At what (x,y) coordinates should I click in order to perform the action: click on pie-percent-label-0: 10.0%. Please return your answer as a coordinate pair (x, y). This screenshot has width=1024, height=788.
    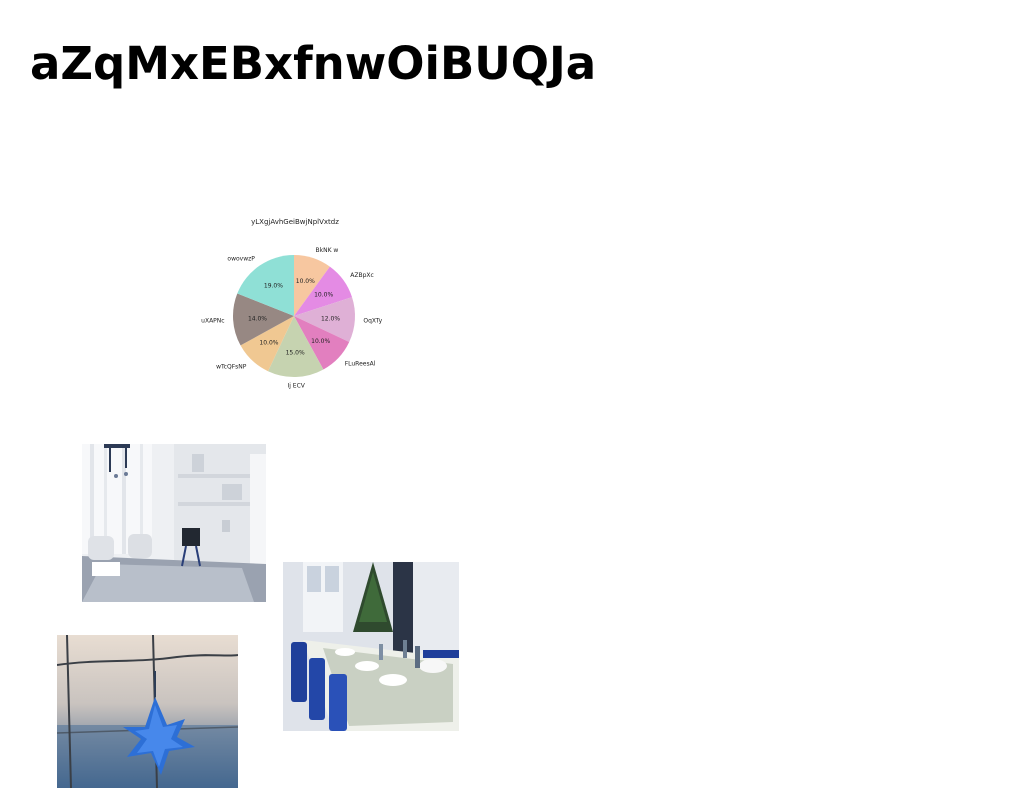
    Looking at the image, I should click on (305, 281).